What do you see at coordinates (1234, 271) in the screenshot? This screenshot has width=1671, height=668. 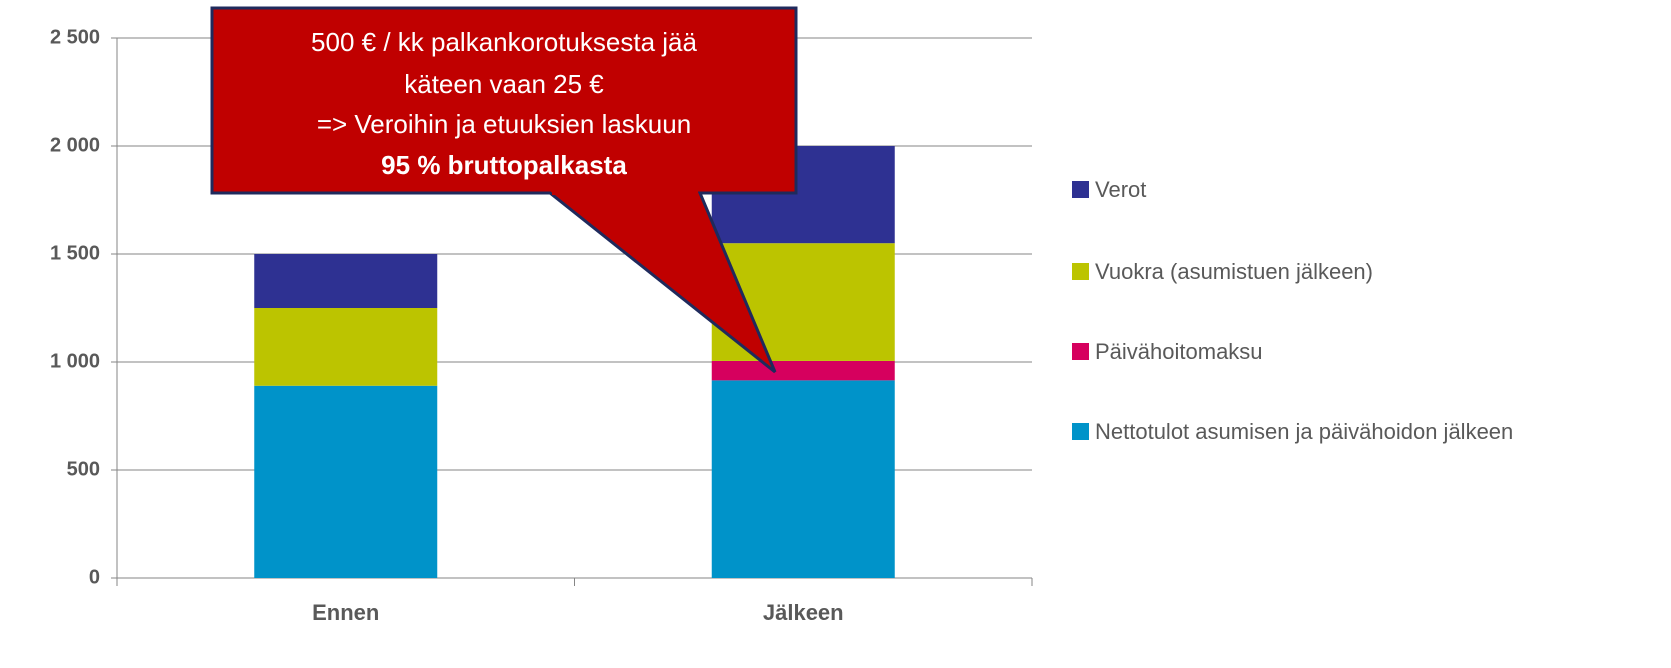 I see `legend-label: Vuokra (asumistuen jälkeen)` at bounding box center [1234, 271].